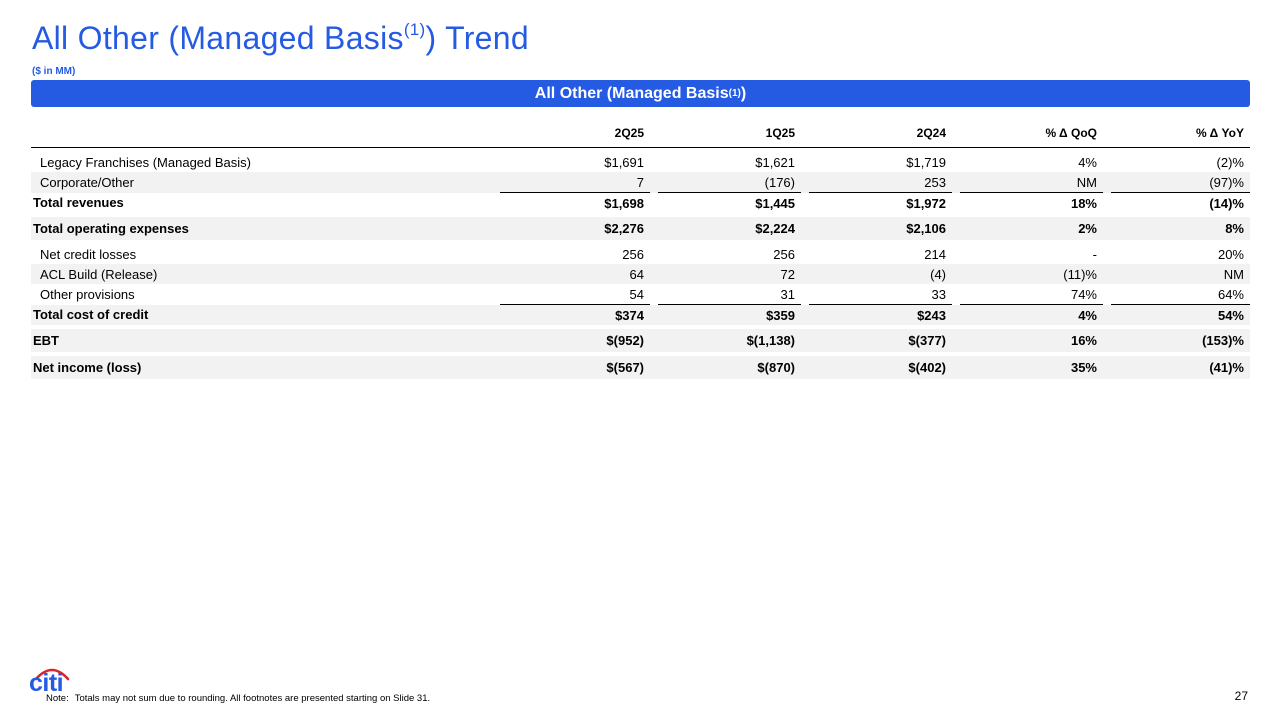 The height and width of the screenshot is (720, 1280). Describe the element at coordinates (775, 162) in the screenshot. I see `cell: $1,621` at that location.